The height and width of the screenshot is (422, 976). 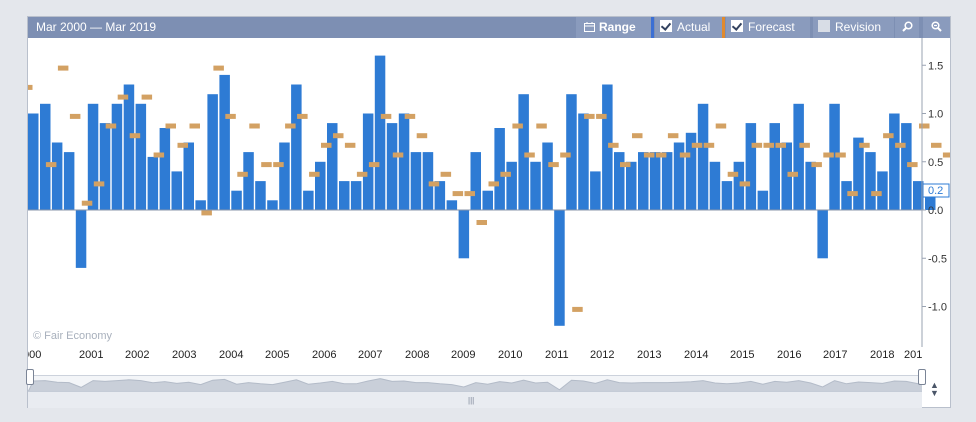 I want to click on forecast-toggle: Forecast, so click(x=768, y=27).